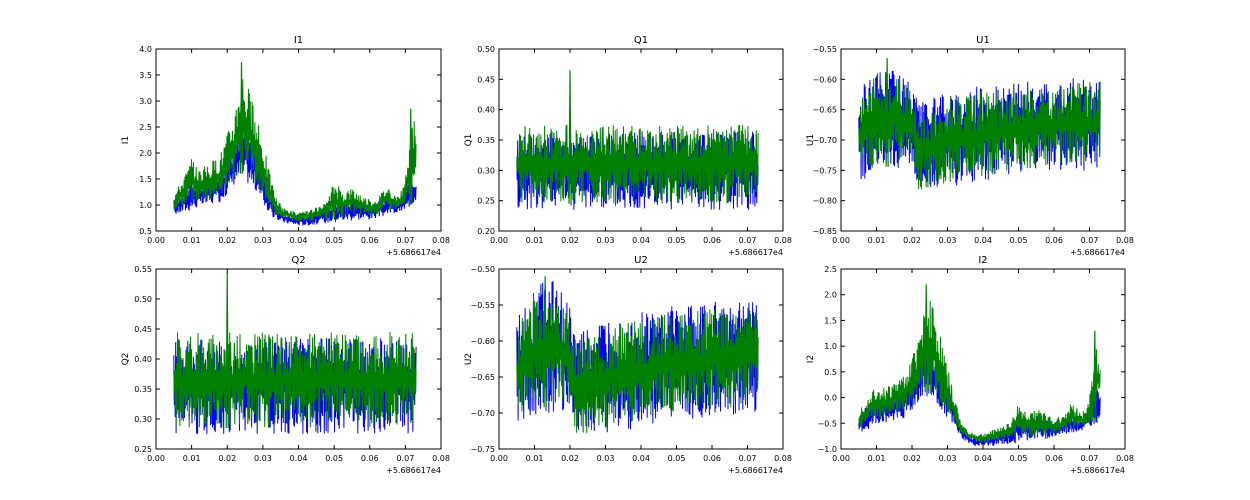 The height and width of the screenshot is (500, 1250). I want to click on y-tick-label: 1.0, so click(145, 205).